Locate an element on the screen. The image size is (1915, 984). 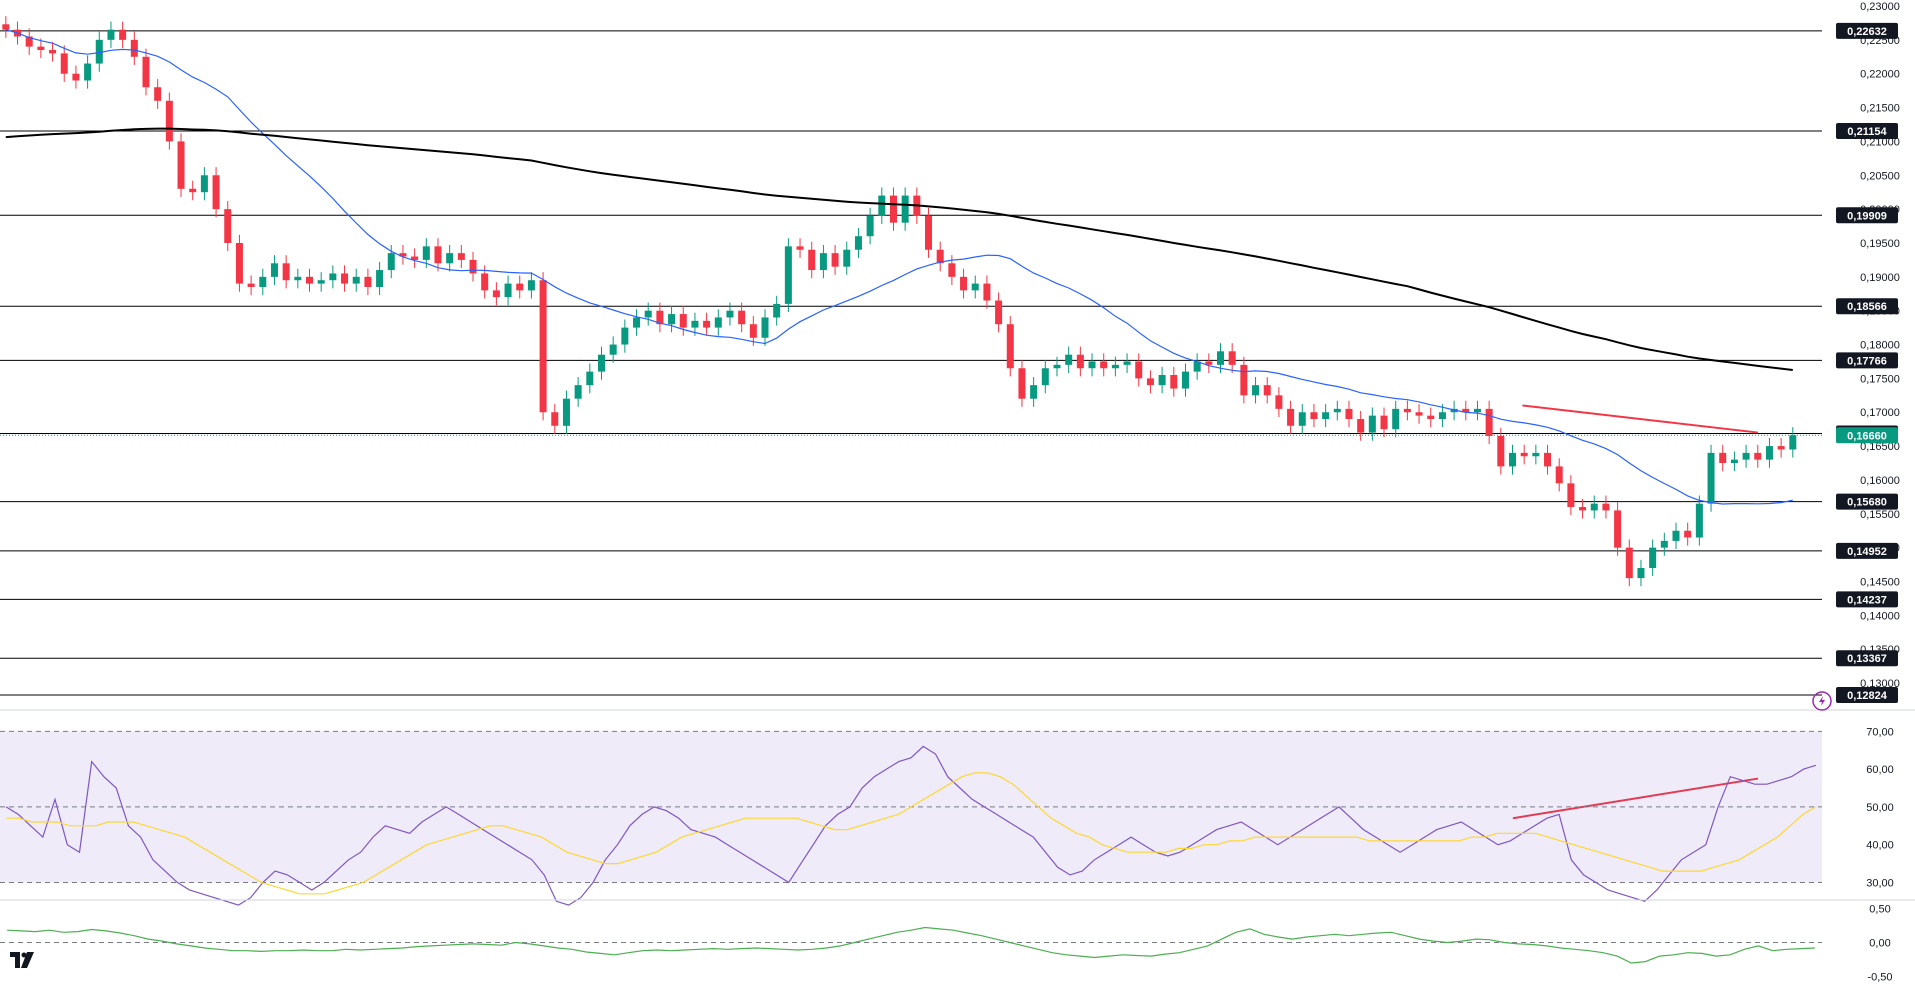
lightning-icon is located at coordinates (1822, 701).